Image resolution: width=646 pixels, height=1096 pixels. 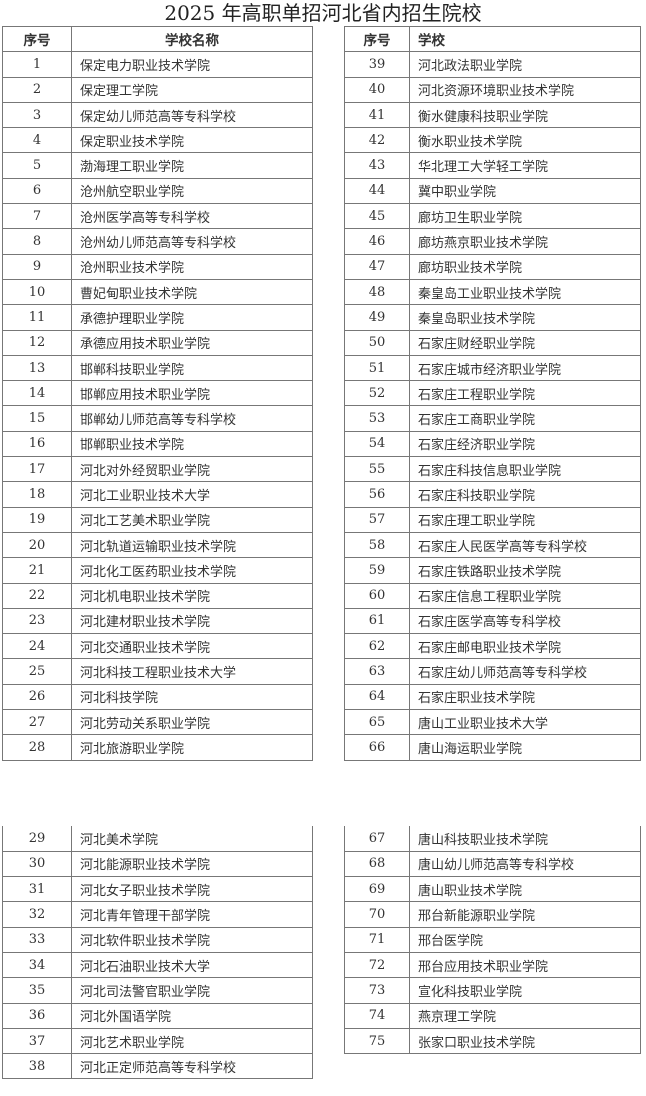 I want to click on row-number: 61, so click(x=377, y=621).